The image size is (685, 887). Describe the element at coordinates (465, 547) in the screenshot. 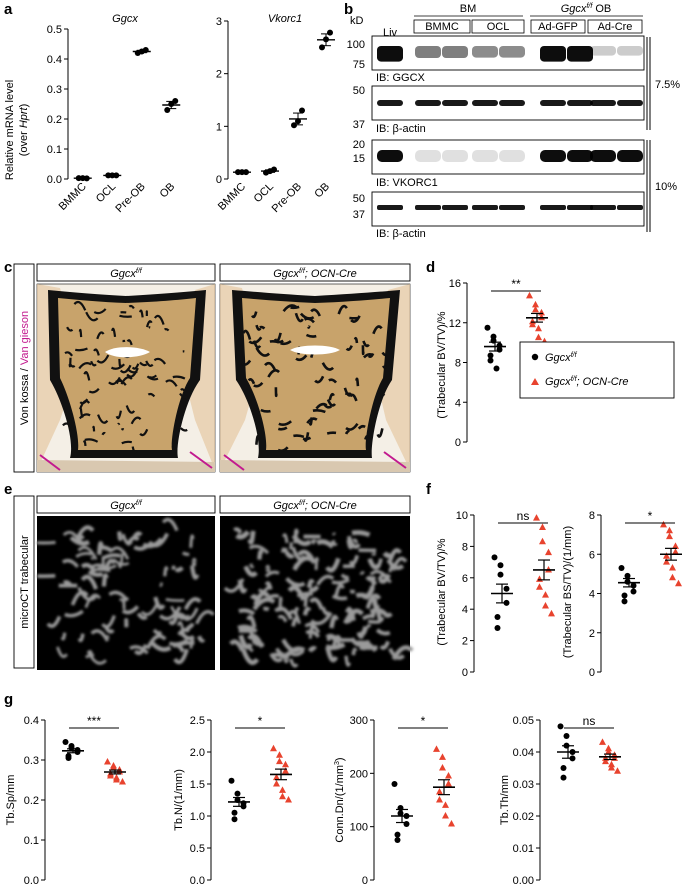

I see `bvtv-ct-y-tick-label: 8` at that location.